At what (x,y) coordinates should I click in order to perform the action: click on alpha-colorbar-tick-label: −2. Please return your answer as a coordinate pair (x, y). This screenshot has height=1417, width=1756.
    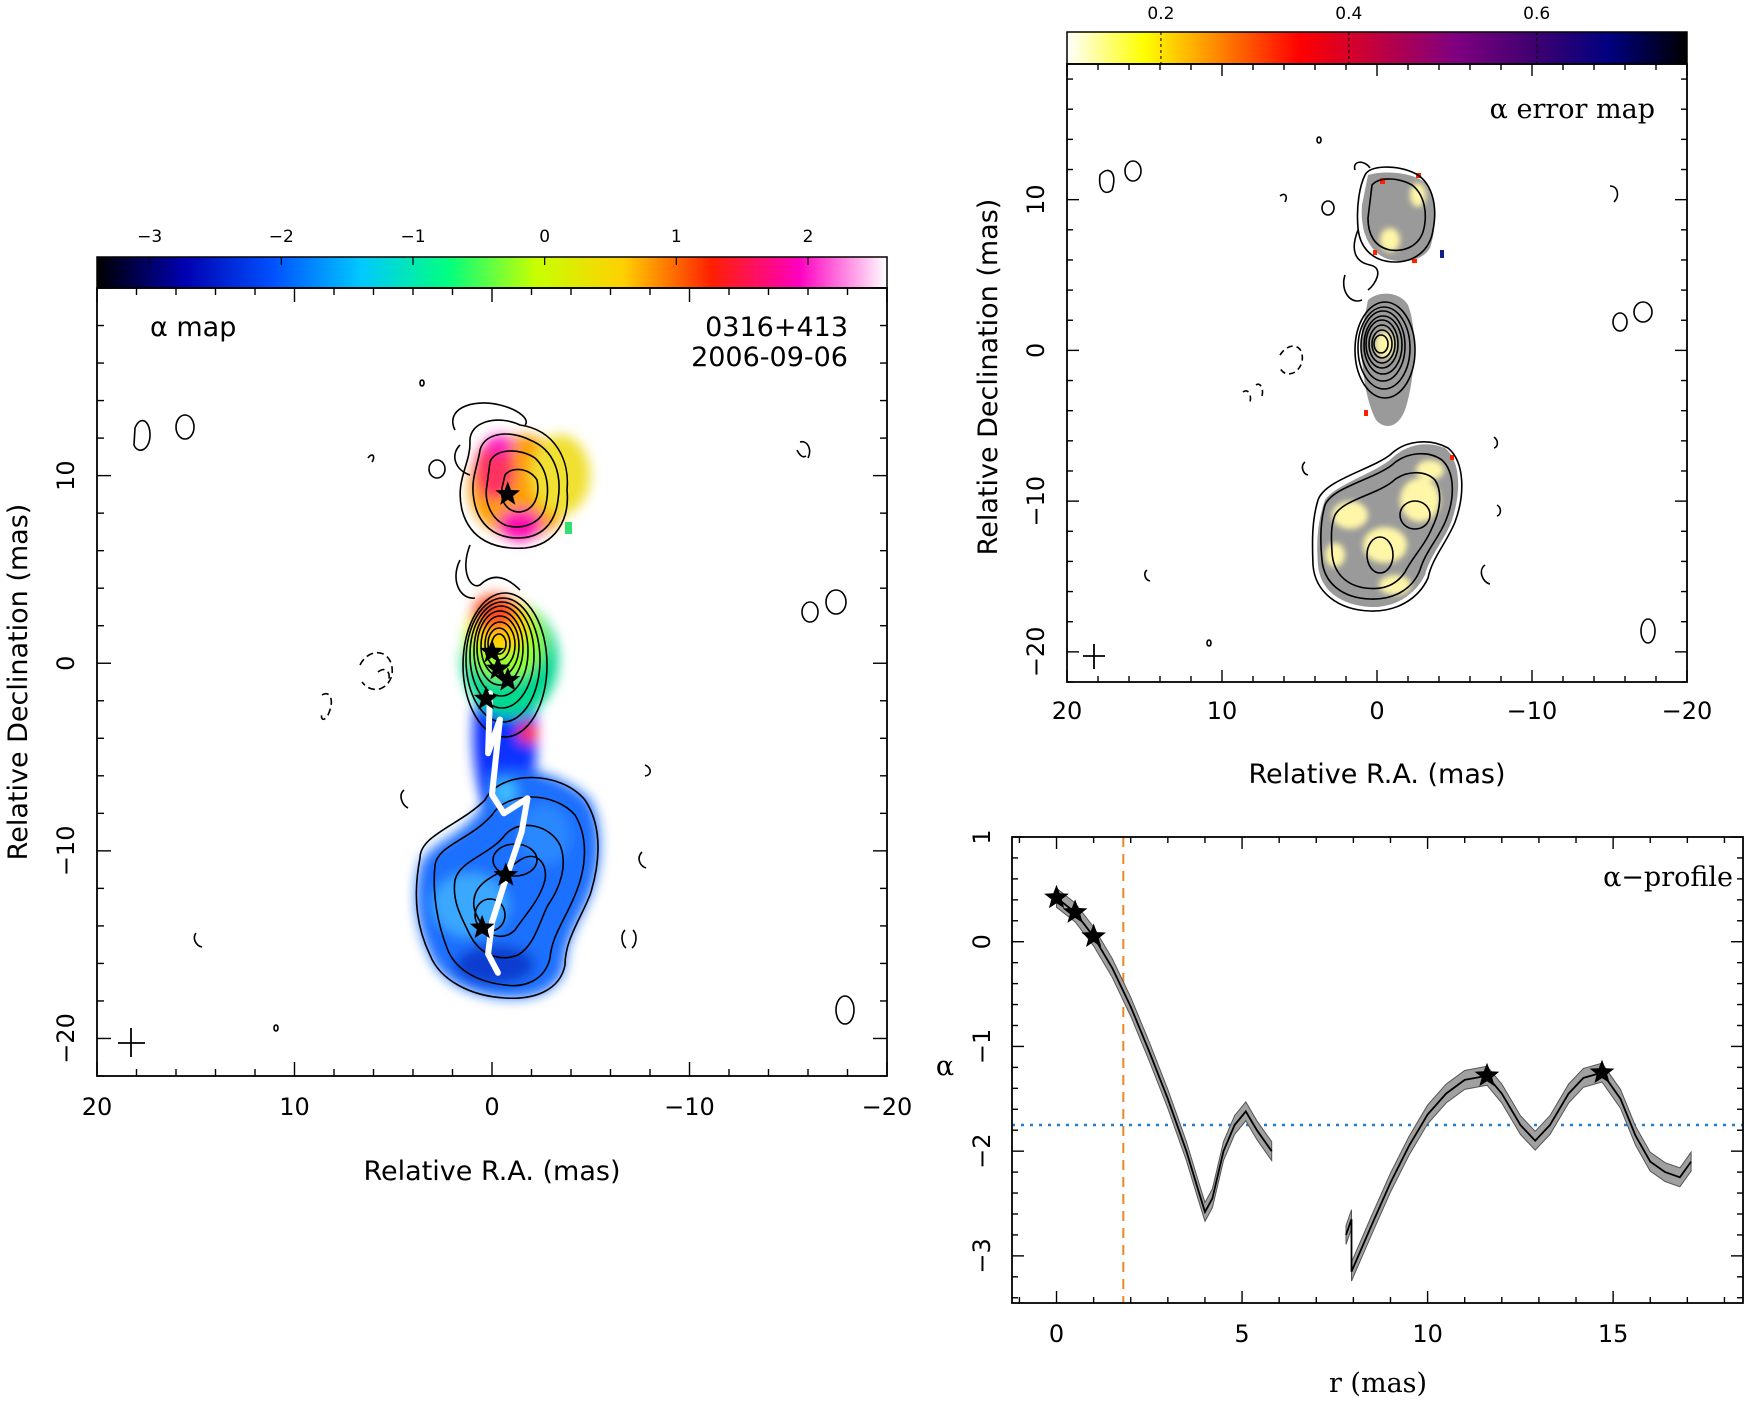
    Looking at the image, I should click on (281, 237).